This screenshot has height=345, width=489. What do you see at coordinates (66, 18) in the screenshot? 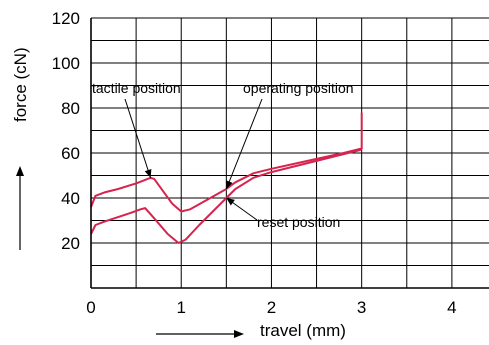
I see `y-tick-label: 120` at bounding box center [66, 18].